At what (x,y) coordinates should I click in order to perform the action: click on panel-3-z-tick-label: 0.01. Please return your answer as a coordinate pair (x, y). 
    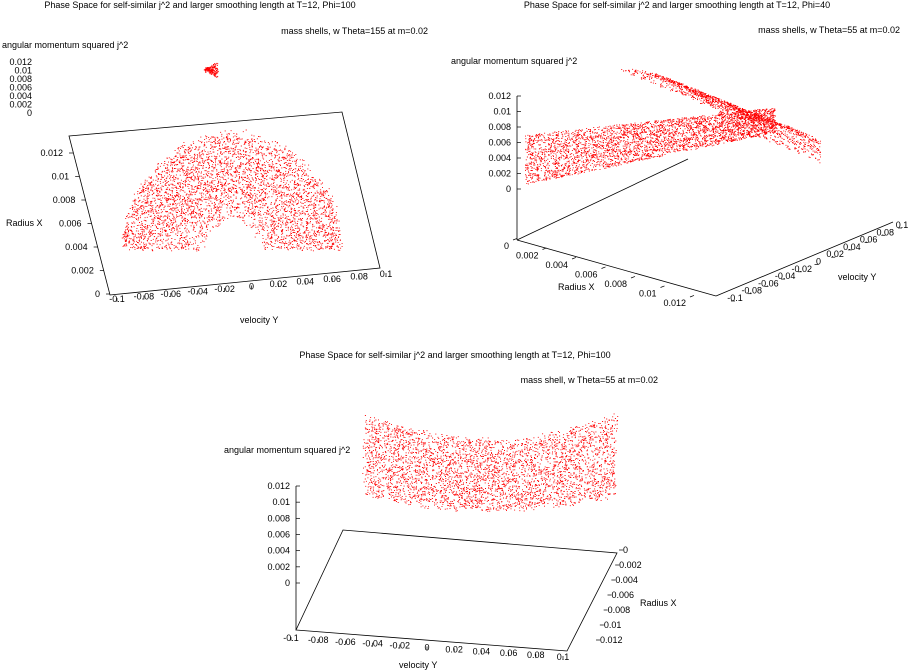
    Looking at the image, I should click on (281, 502).